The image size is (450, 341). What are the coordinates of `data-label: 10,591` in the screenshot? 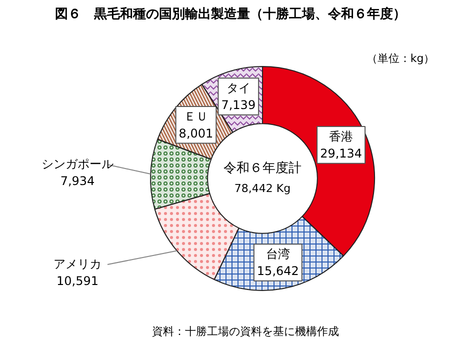 It's located at (77, 281).